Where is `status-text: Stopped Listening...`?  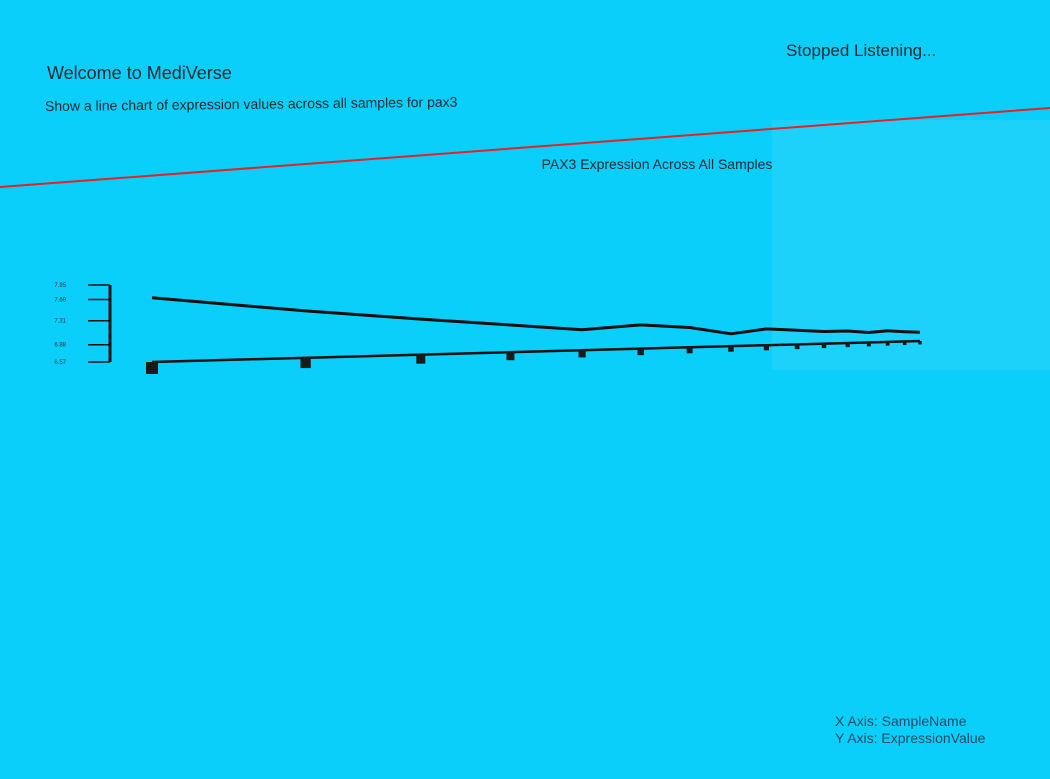 status-text: Stopped Listening... is located at coordinates (861, 50).